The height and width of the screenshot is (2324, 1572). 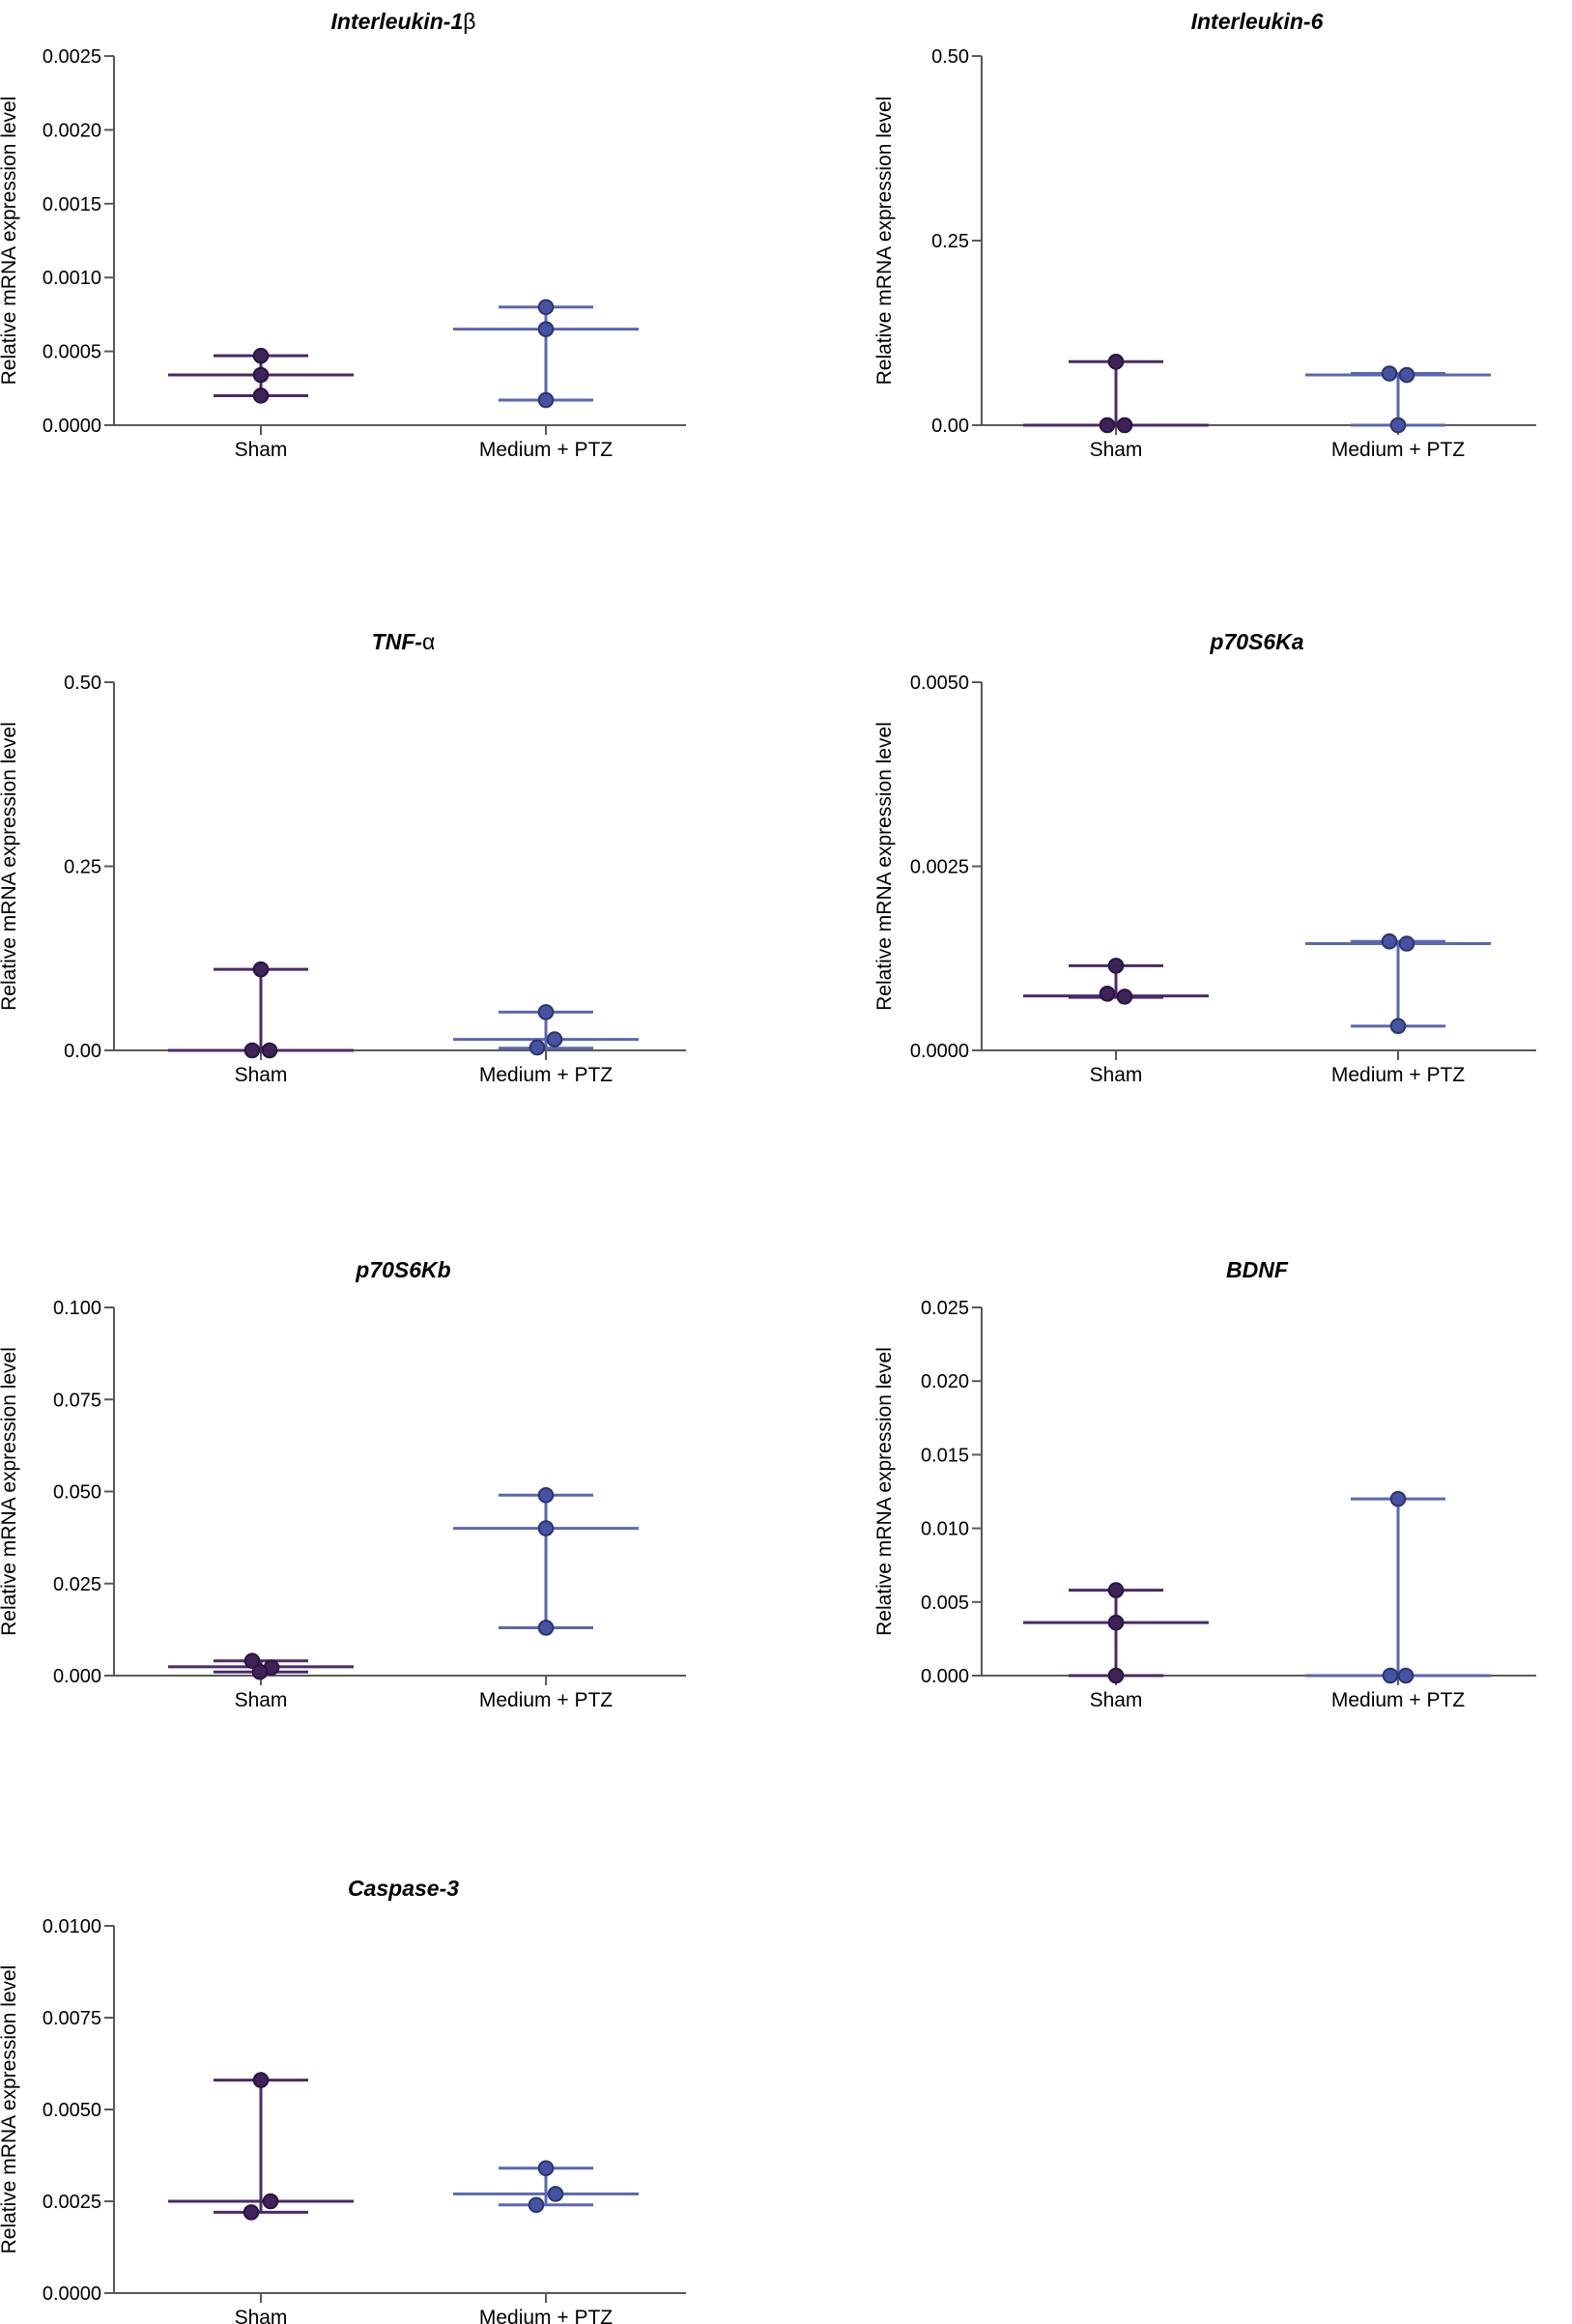 What do you see at coordinates (77, 1493) in the screenshot?
I see `y-tick-label: 0.050` at bounding box center [77, 1493].